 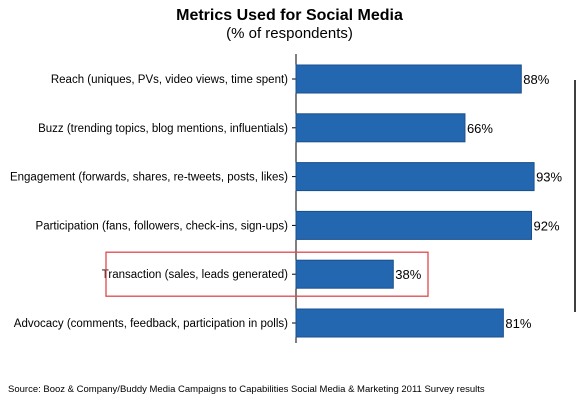 I want to click on category-label: Transaction (sales, leads generated), so click(x=195, y=275).